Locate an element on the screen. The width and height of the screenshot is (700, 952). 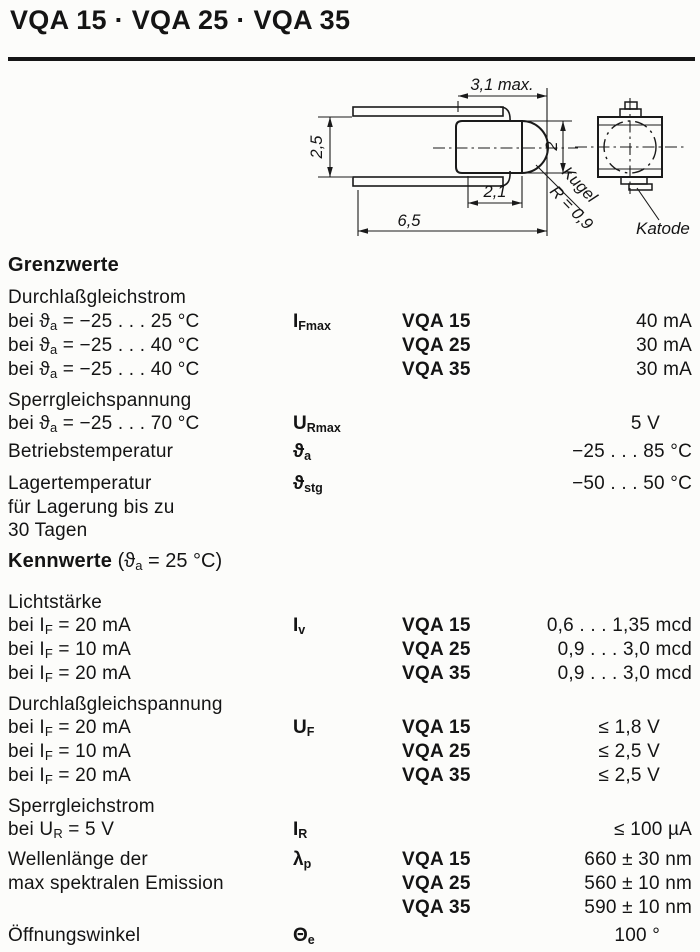
table-data-row: bei IF = 20 mA UF VQA 15 ≤ 1,8 V is located at coordinates (350, 728).